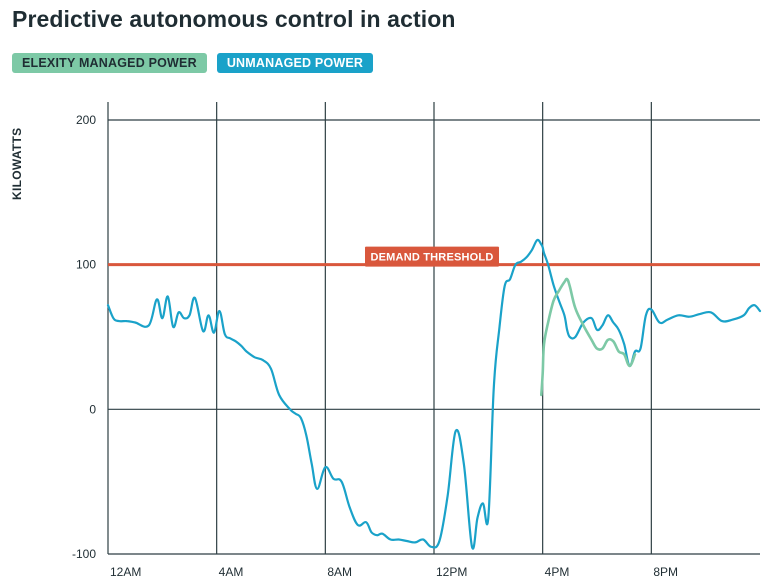 This screenshot has height=588, width=768. I want to click on chart-title: Predictive autonomous control in action, so click(234, 19).